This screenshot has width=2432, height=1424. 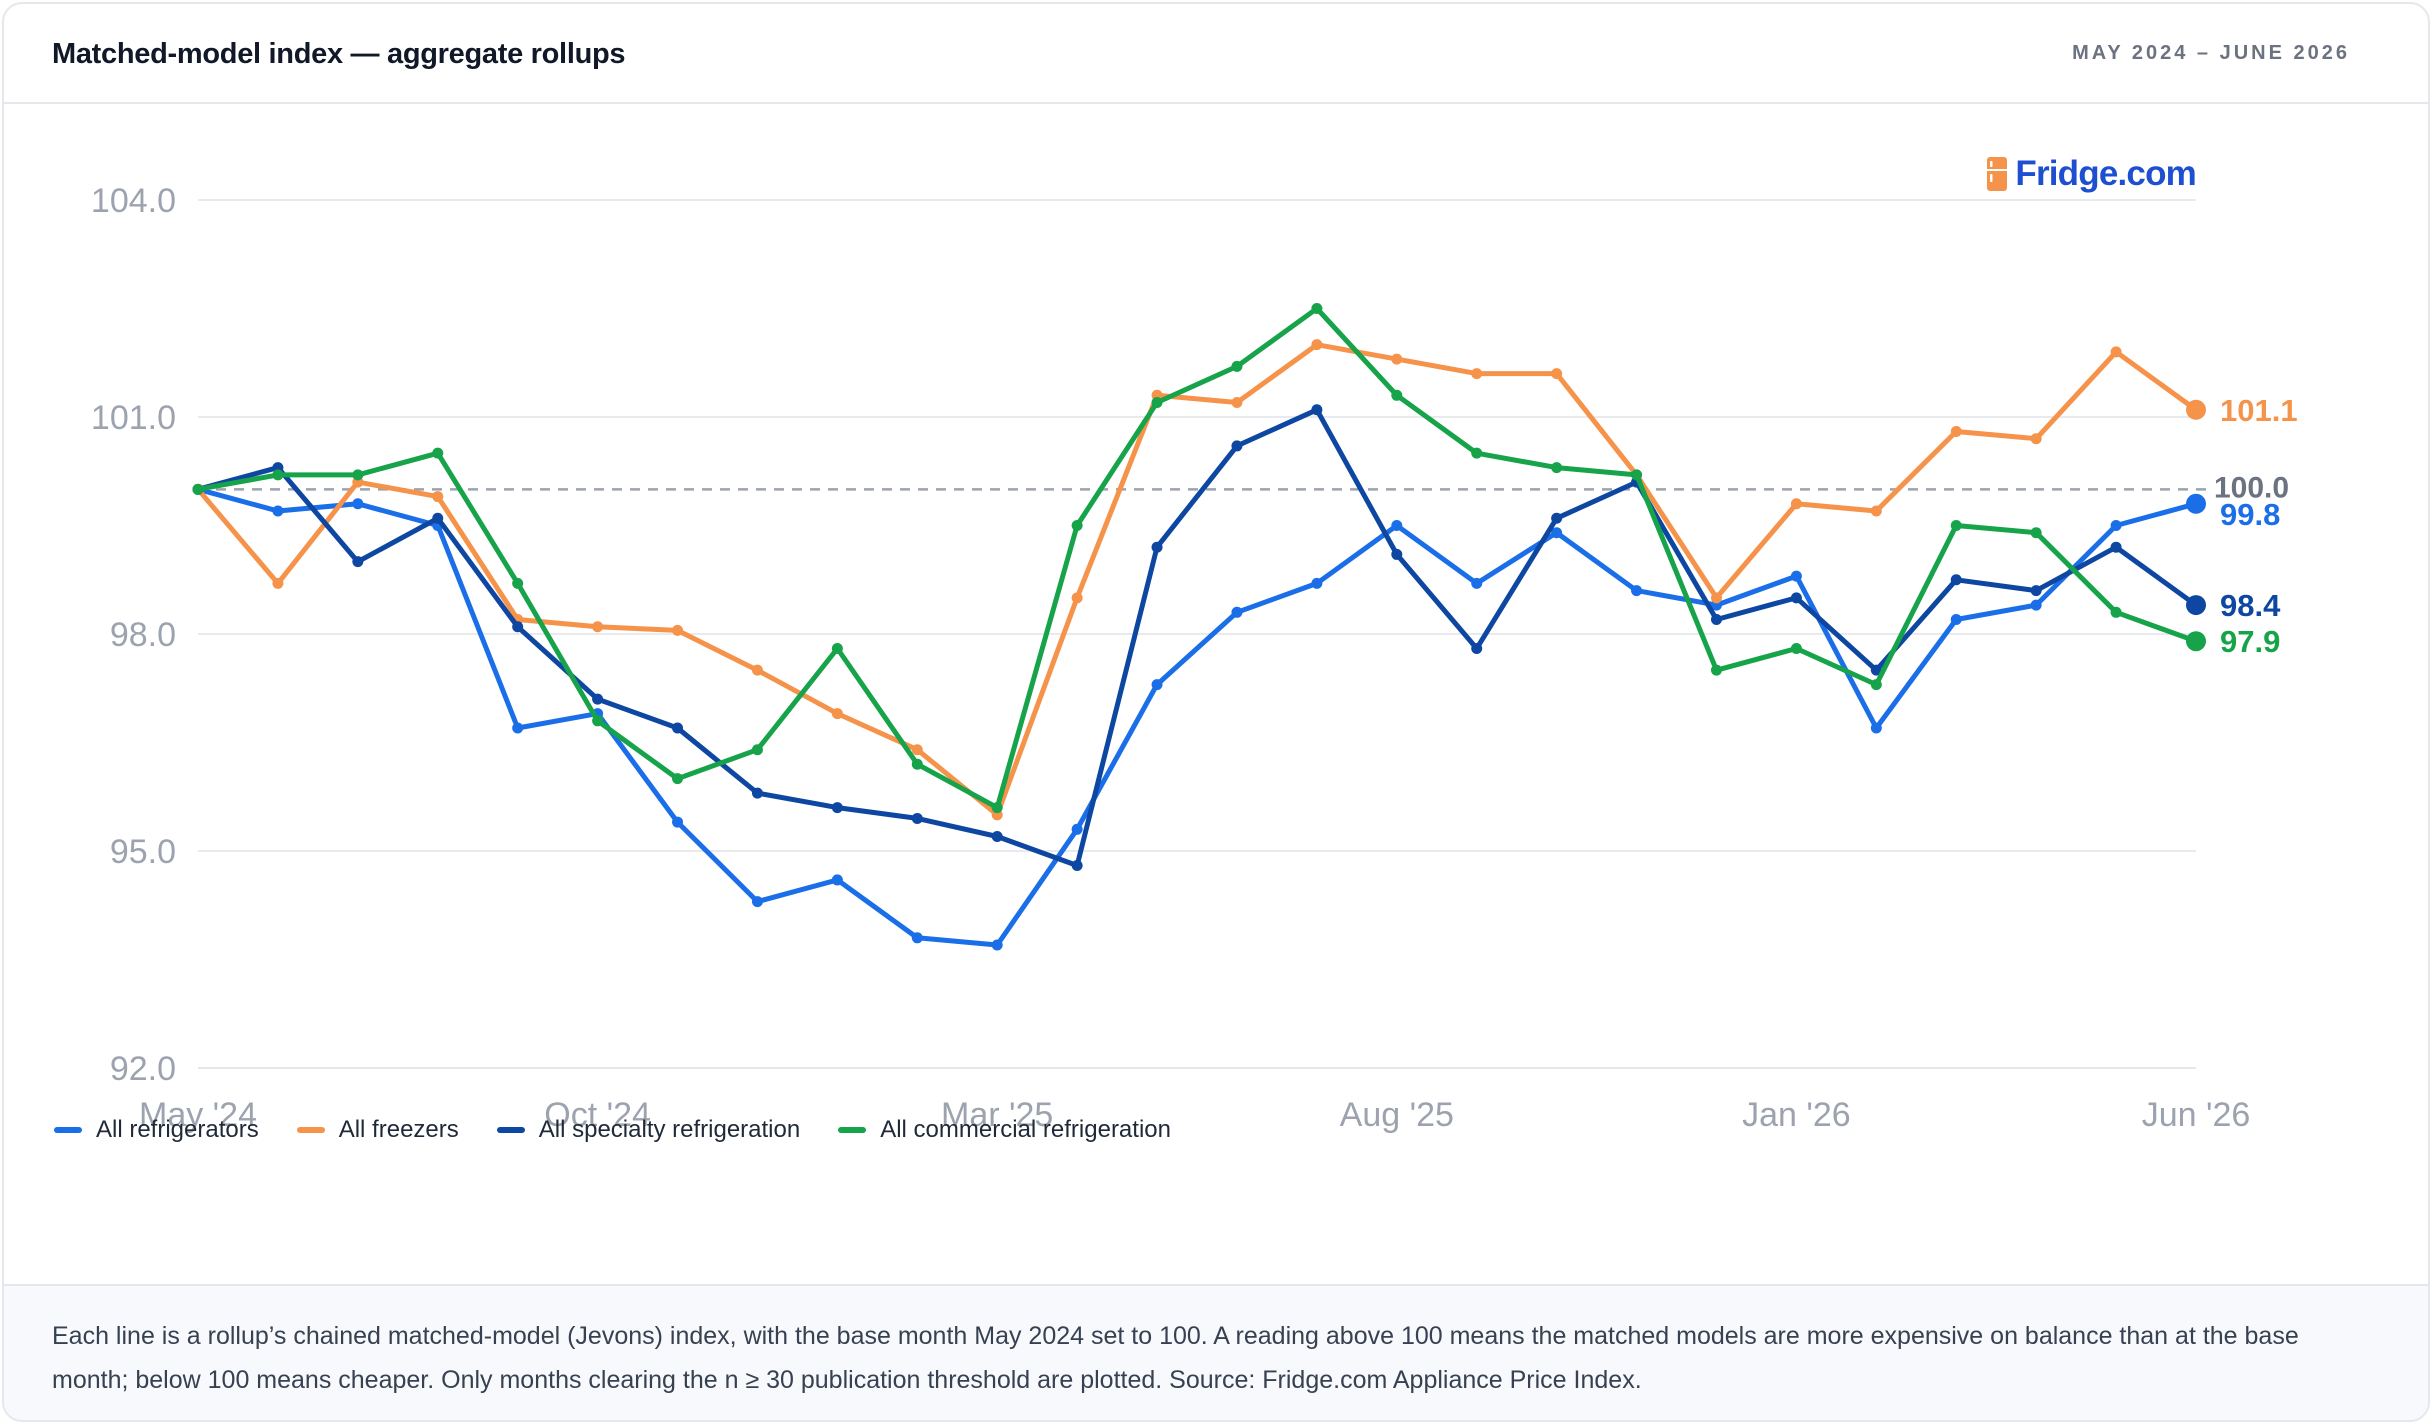 I want to click on legend-label: All commercial refrigeration, so click(x=1025, y=1129).